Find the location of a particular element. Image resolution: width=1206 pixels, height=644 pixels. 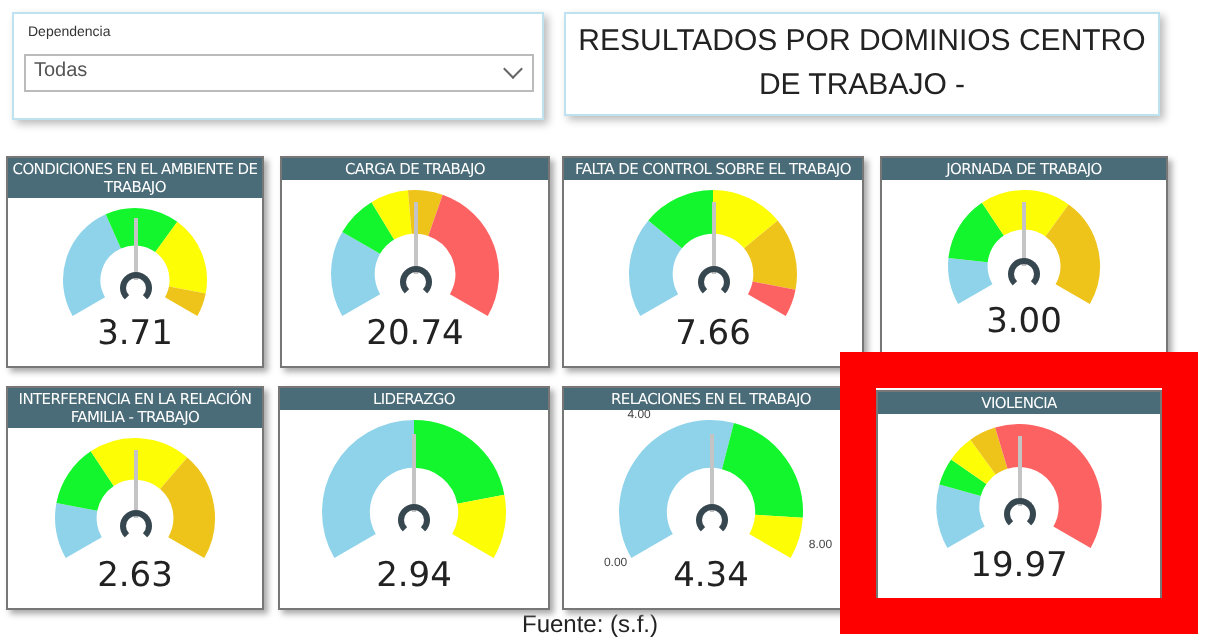

text: 2.63 is located at coordinates (135, 576).